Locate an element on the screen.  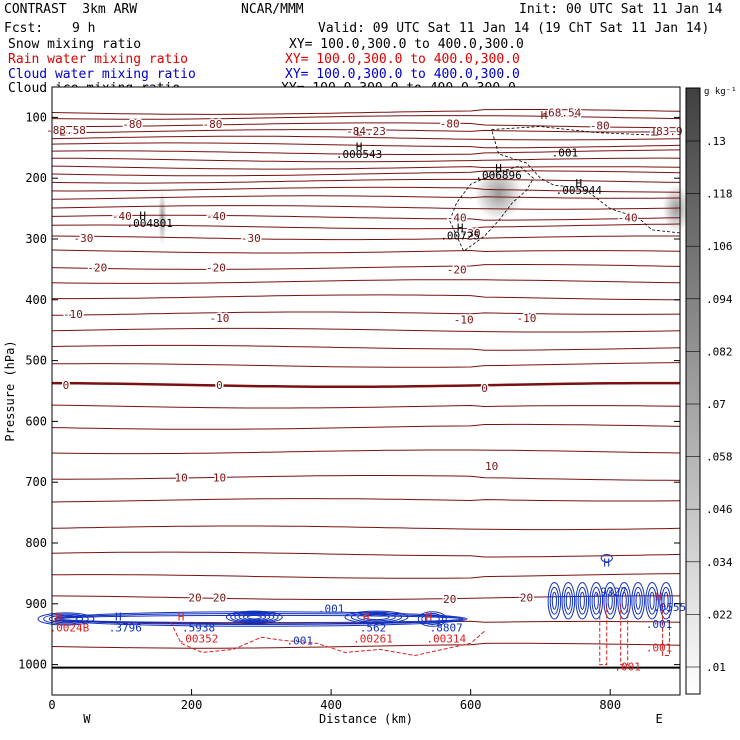
isotherm-label: 10 is located at coordinates (219, 477).